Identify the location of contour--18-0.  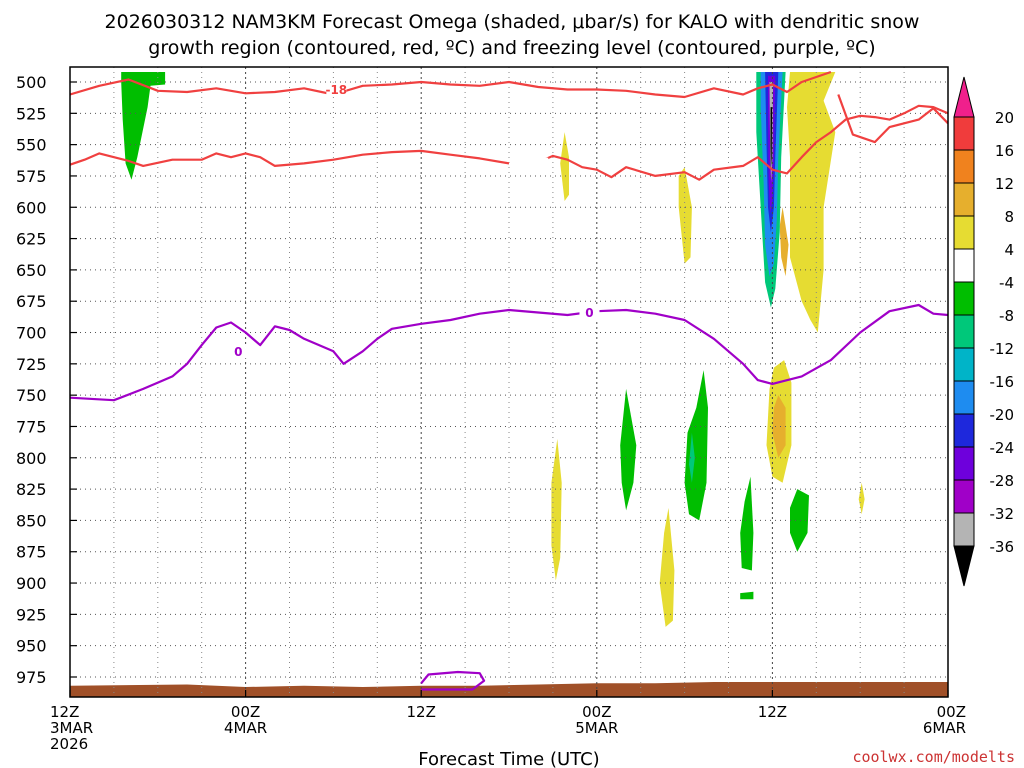
(451, 84).